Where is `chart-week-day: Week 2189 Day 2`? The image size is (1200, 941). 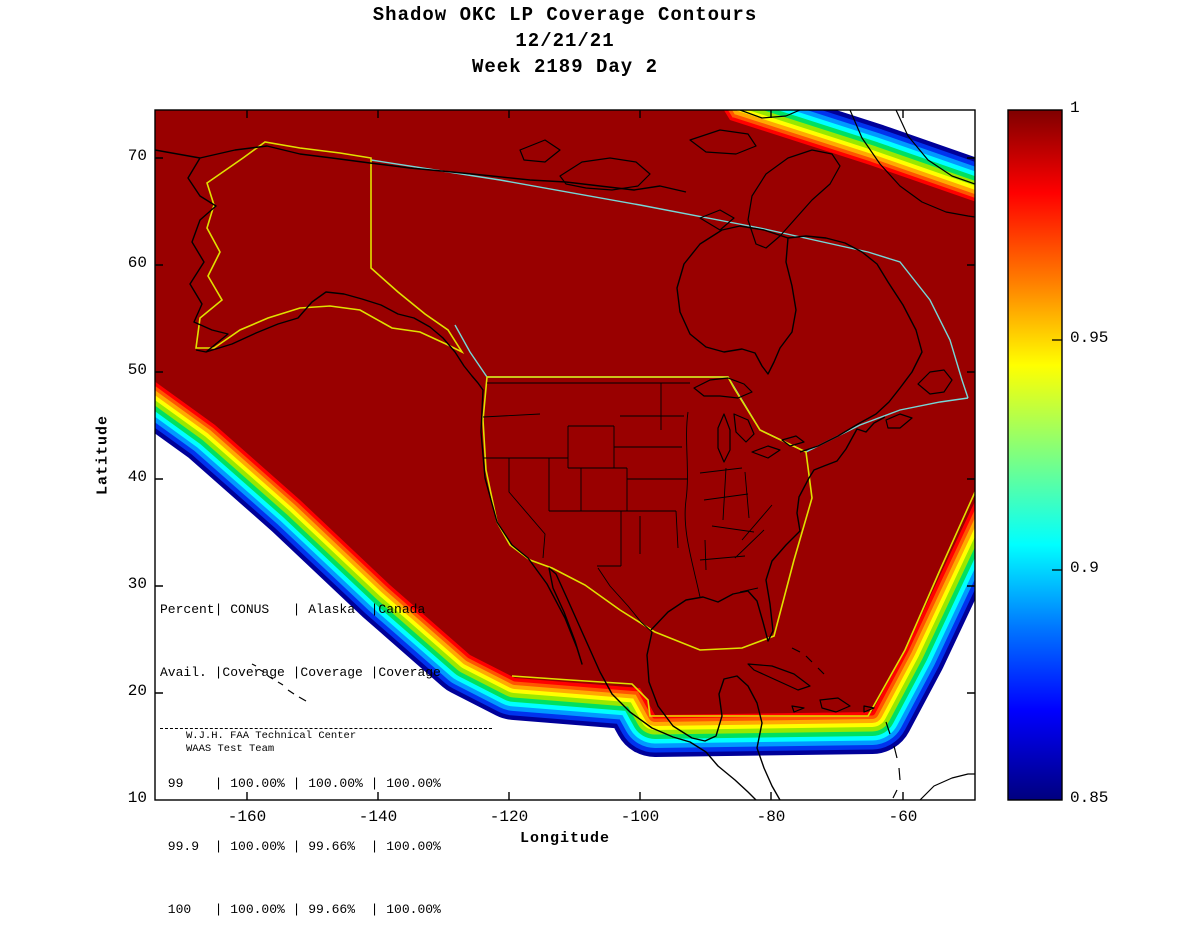
chart-week-day: Week 2189 Day 2 is located at coordinates (565, 67).